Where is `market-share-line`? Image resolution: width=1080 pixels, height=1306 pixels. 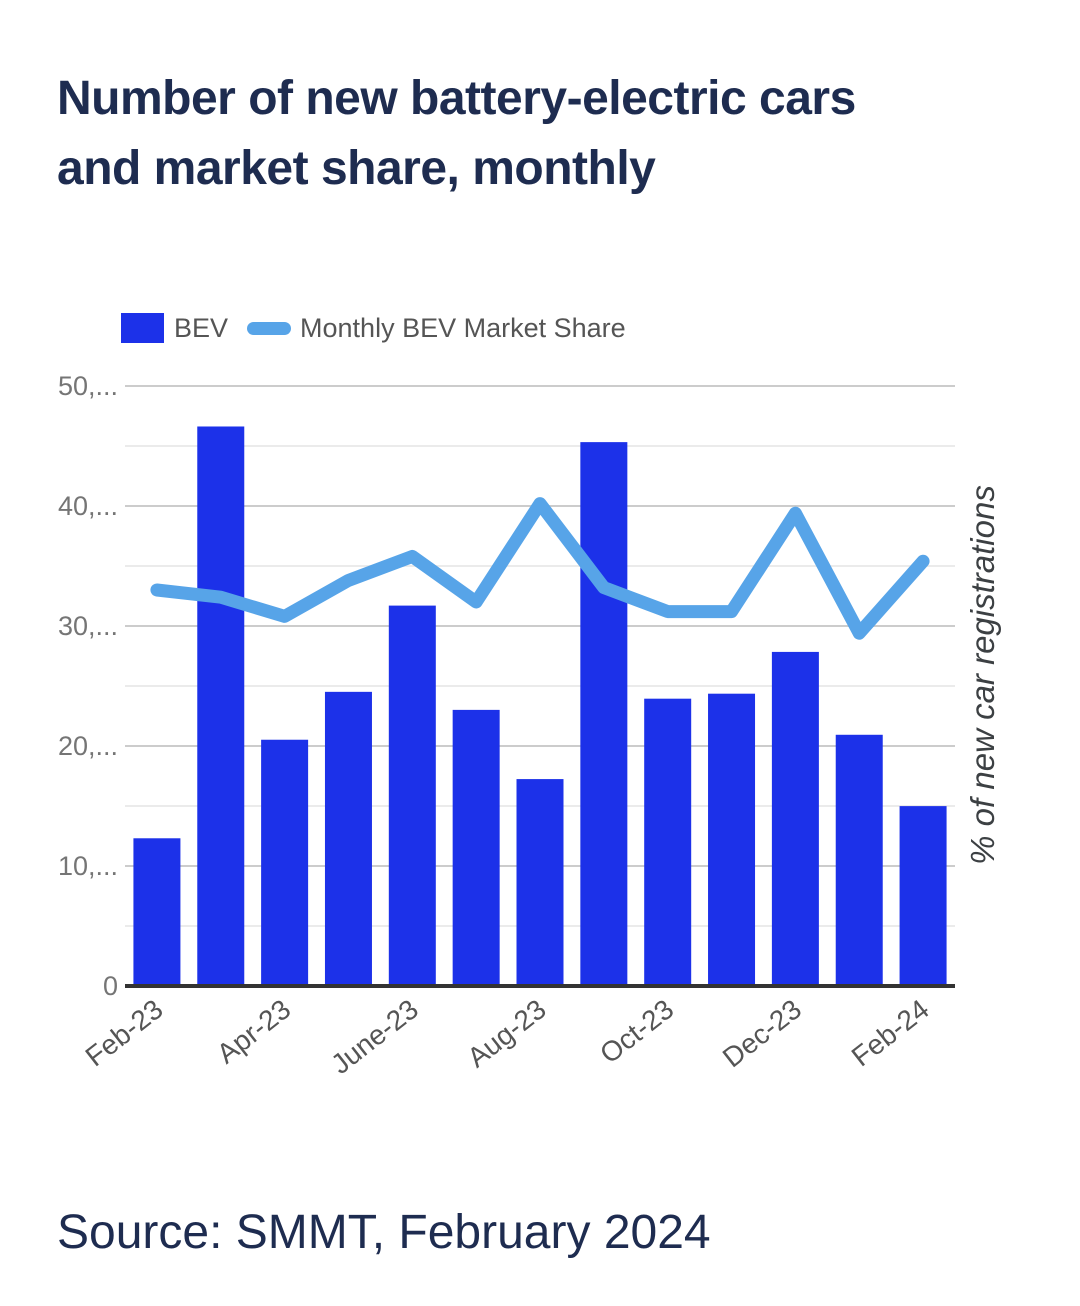 market-share-line is located at coordinates (540, 568).